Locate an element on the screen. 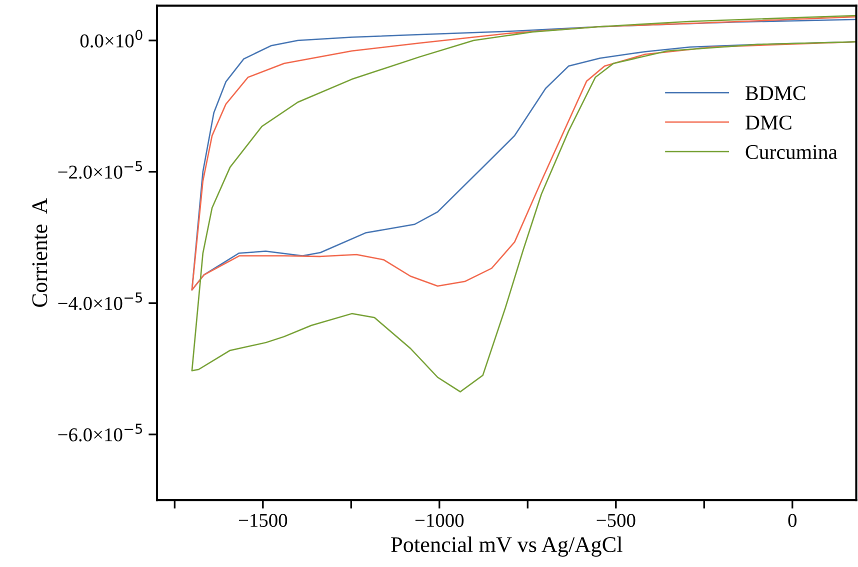  x-axis-title: Potencial mV vs Ag/AgCl is located at coordinates (506, 546).